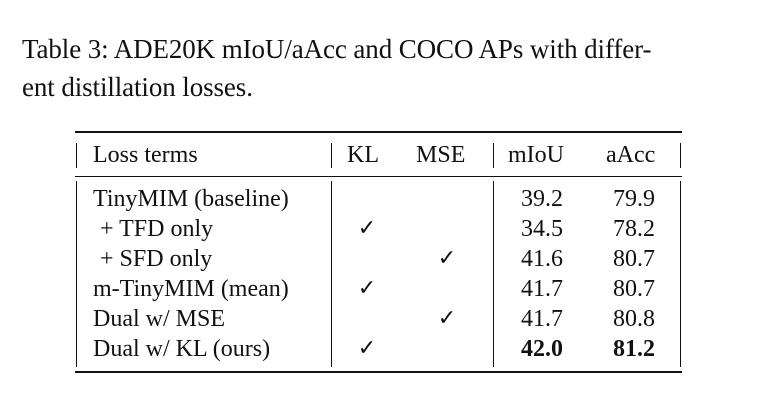 This screenshot has height=400, width=783. What do you see at coordinates (159, 319) in the screenshot?
I see `row-name: Dual w/ MSE` at bounding box center [159, 319].